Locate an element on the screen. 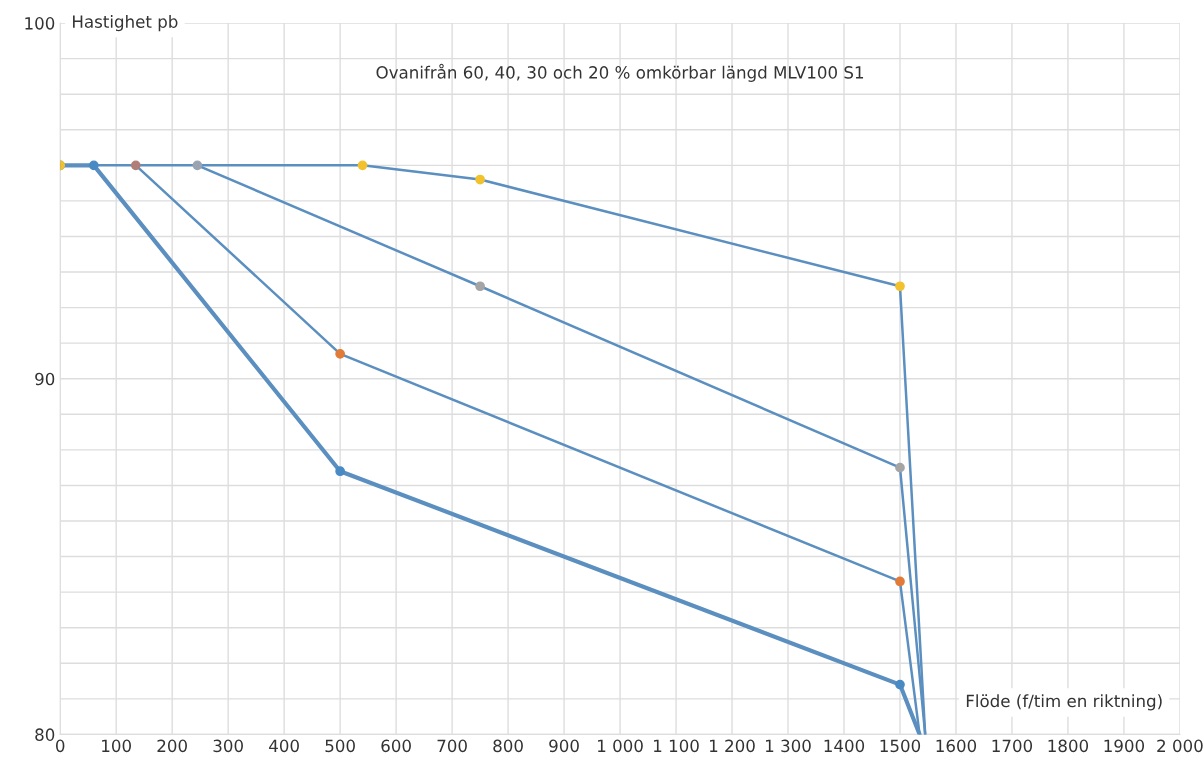 Image resolution: width=1204 pixels, height=769 pixels. x-tick-label: 1700 is located at coordinates (1012, 746).